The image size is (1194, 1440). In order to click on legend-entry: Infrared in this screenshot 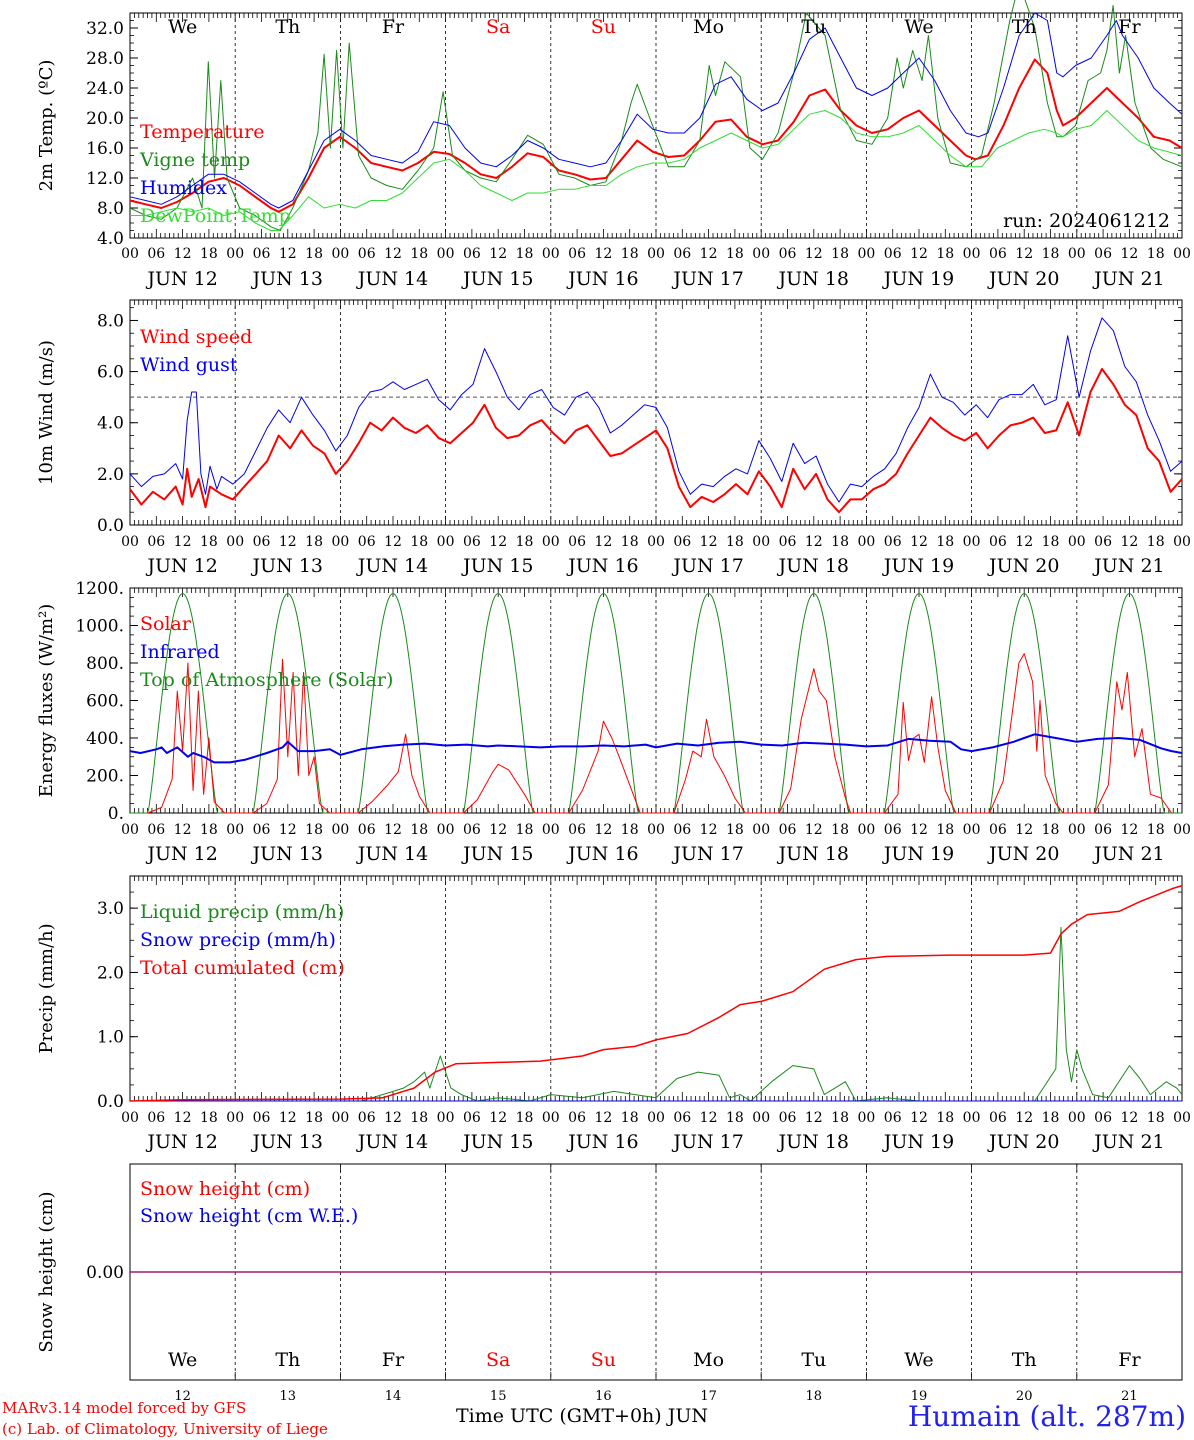, I will do `click(180, 652)`.